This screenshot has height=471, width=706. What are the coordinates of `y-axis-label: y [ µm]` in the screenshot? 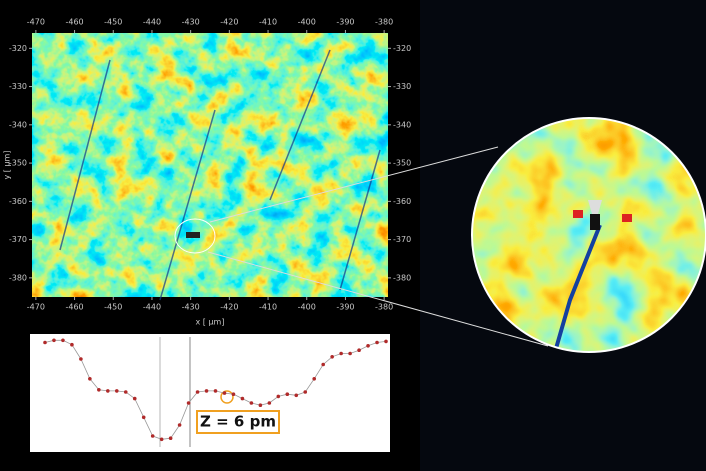 It's located at (7, 165).